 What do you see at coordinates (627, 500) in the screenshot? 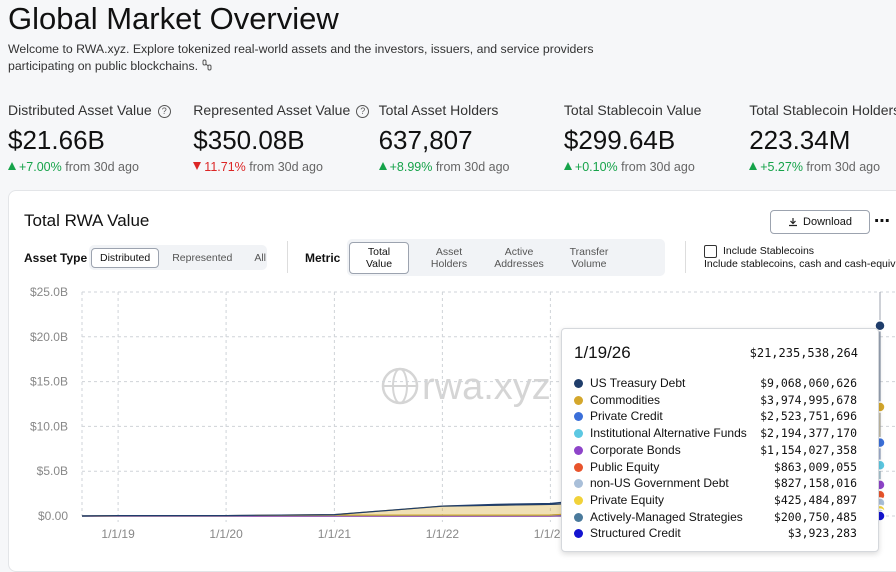
I see `legend-label: Private Equity` at bounding box center [627, 500].